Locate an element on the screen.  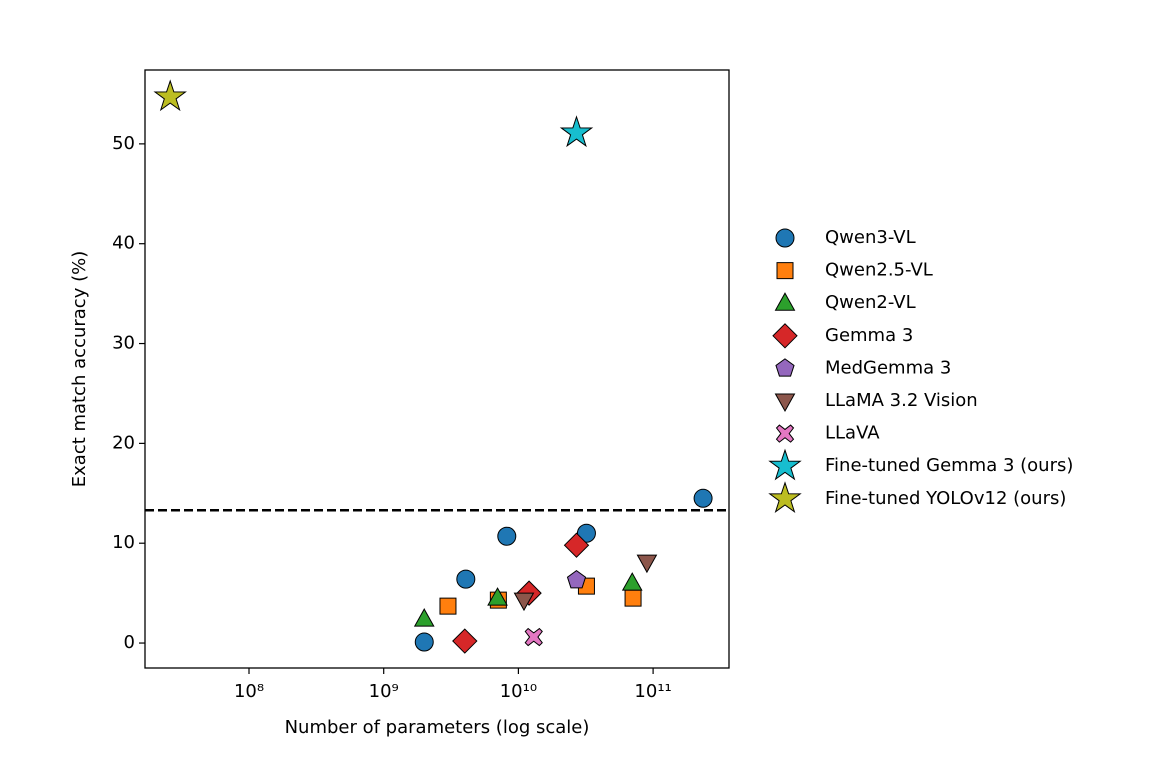
y-tick-label: 50 is located at coordinates (123, 143).